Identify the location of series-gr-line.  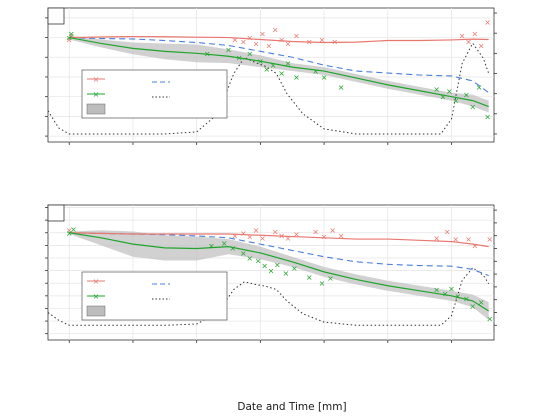
(268, 296).